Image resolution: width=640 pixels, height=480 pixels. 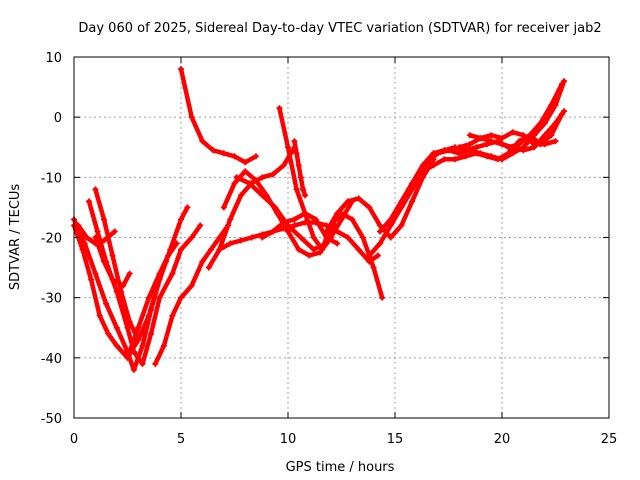 What do you see at coordinates (395, 439) in the screenshot?
I see `x-tick-label: 15` at bounding box center [395, 439].